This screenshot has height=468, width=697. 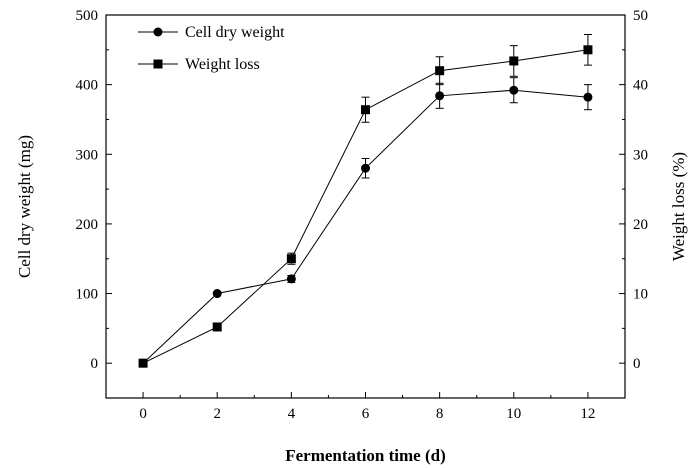 What do you see at coordinates (158, 32) in the screenshot?
I see `legend-marker-cell-dry-weight` at bounding box center [158, 32].